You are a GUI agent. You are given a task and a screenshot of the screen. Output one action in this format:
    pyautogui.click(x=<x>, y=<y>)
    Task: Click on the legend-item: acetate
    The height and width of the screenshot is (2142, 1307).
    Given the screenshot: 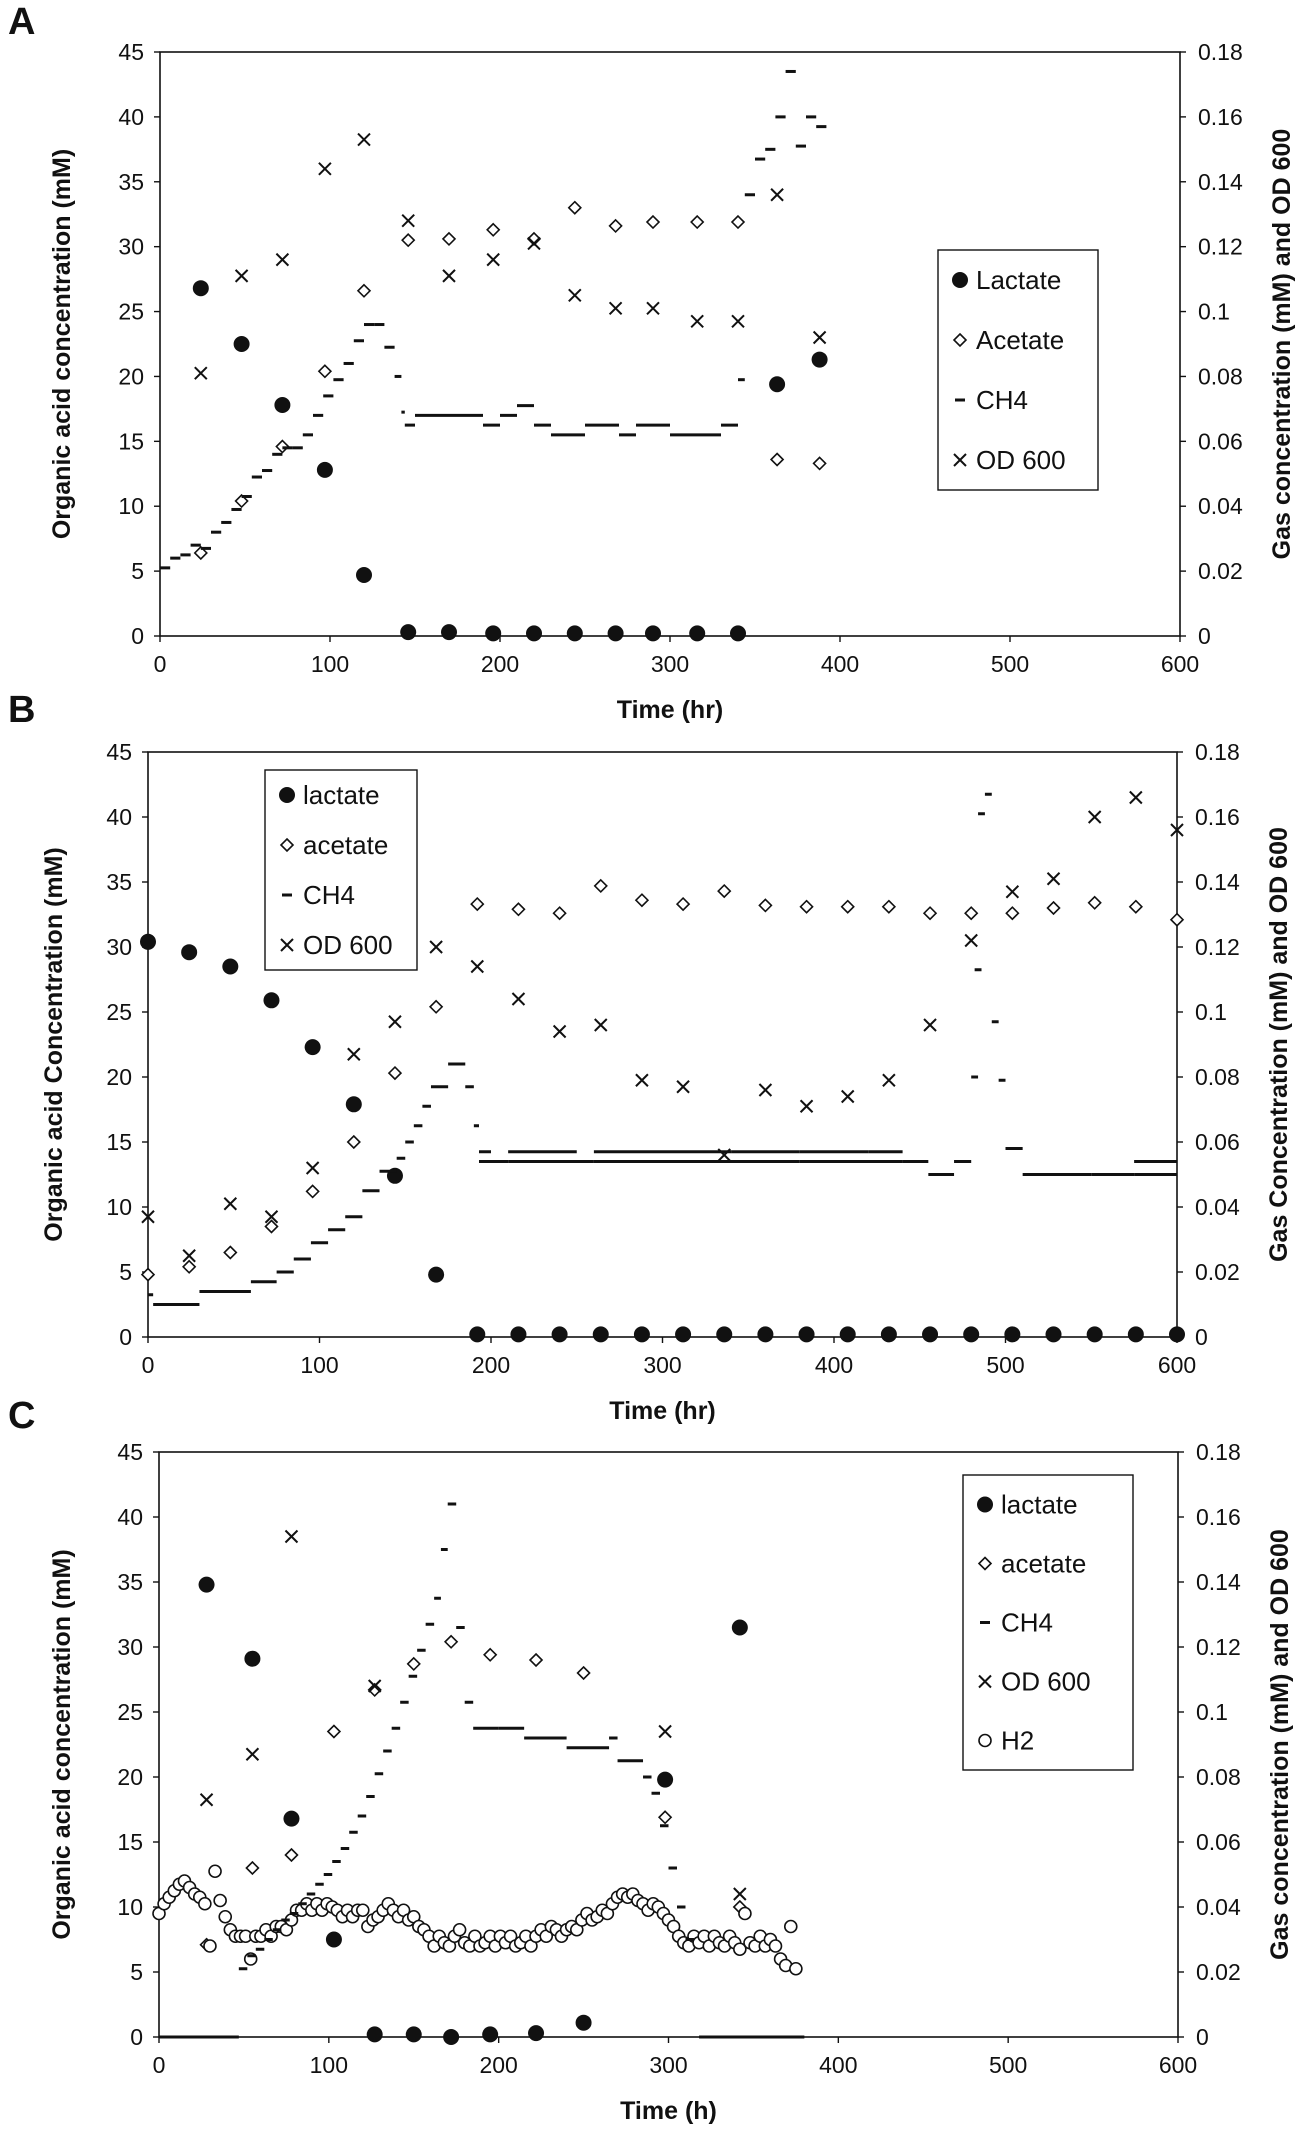 What is the action you would take?
    pyautogui.click(x=1031, y=1564)
    